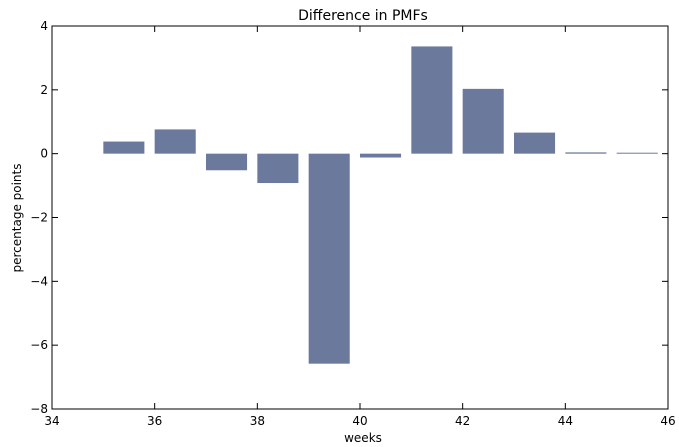 This screenshot has height=447, width=679. Describe the element at coordinates (39, 345) in the screenshot. I see `y-tick-label--6: −6` at that location.